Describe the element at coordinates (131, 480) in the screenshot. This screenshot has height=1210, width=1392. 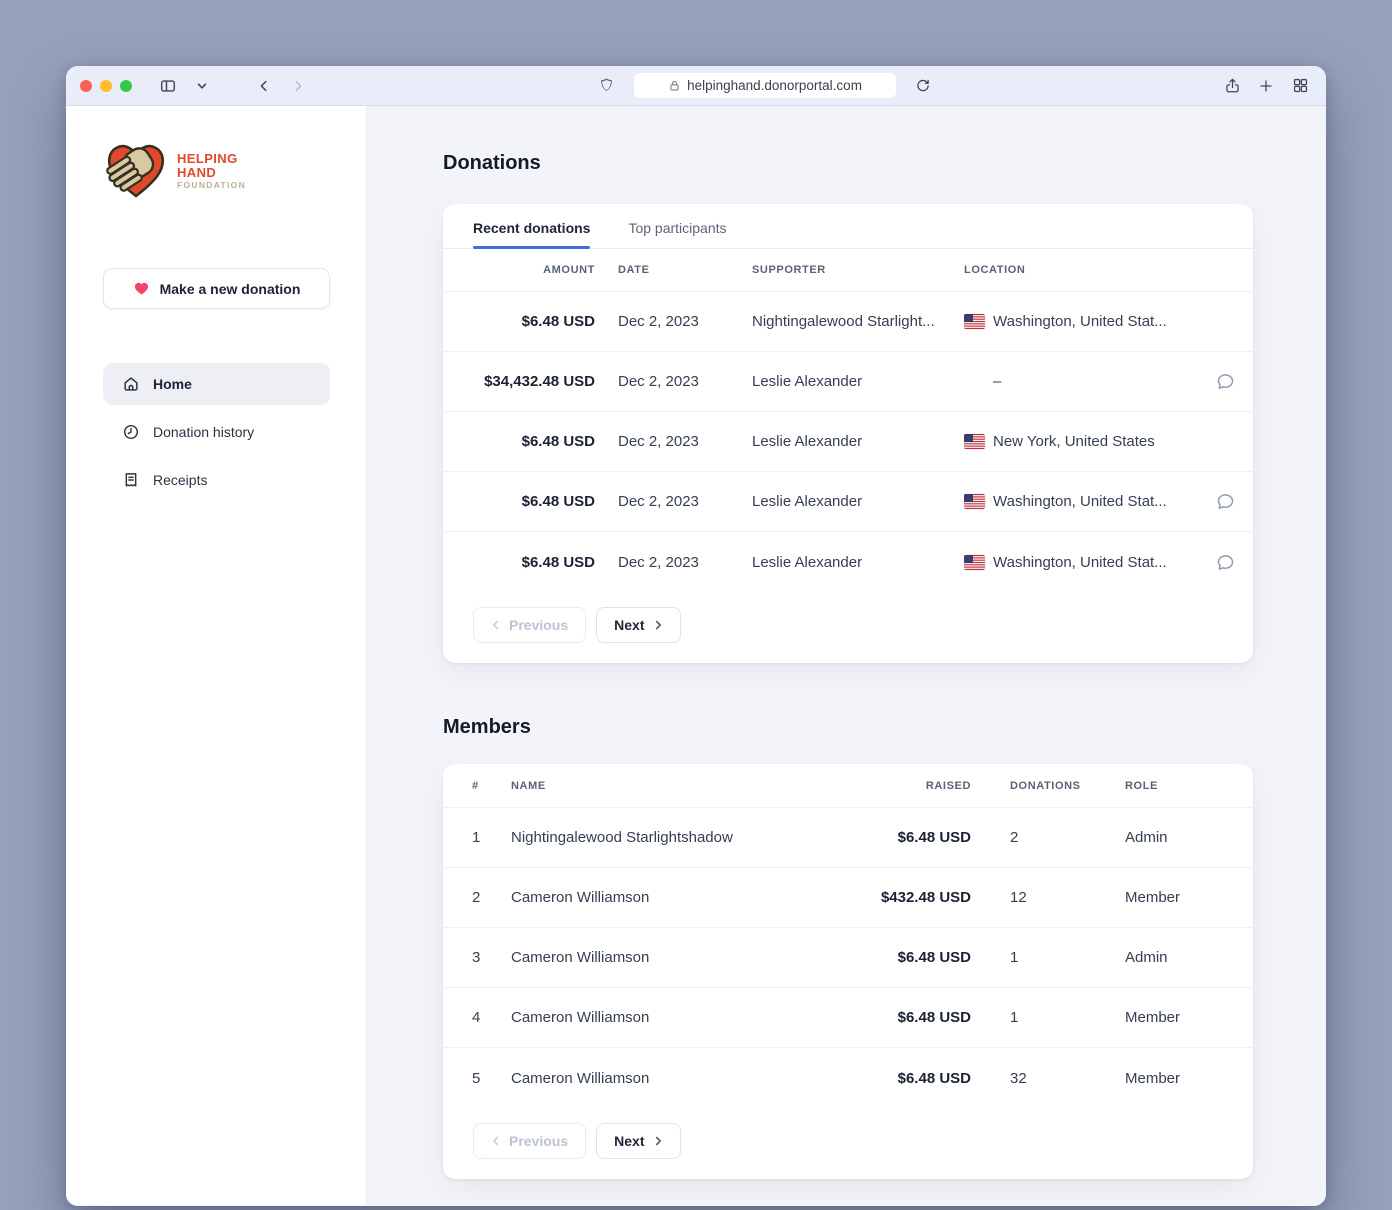
I see `receipt-icon` at that location.